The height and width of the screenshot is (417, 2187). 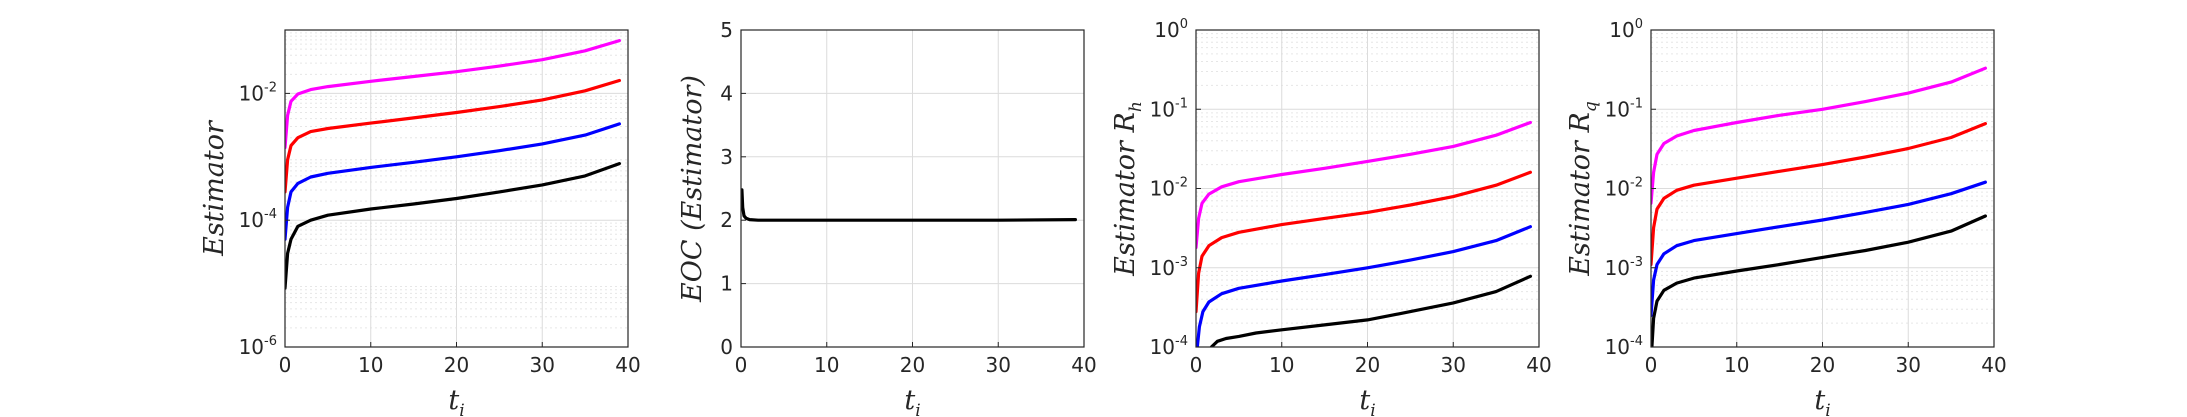 I want to click on y-axis-label: Estimator Rh, so click(x=1128, y=189).